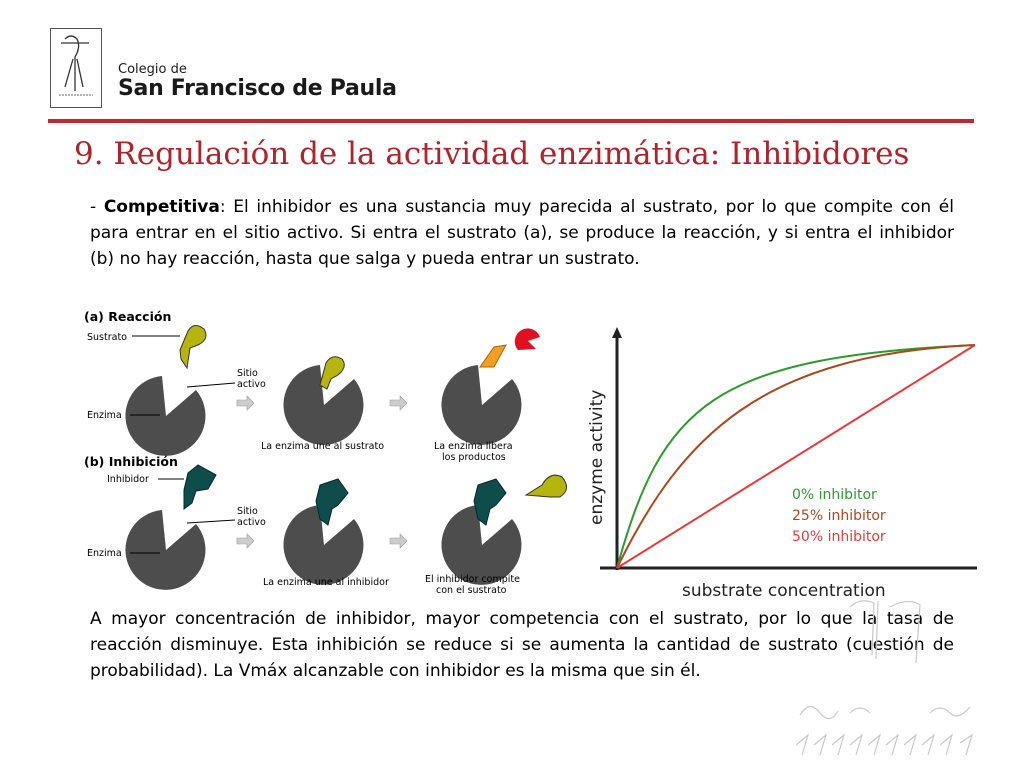 The width and height of the screenshot is (1024, 768). I want to click on label-activo-a1: activo, so click(251, 384).